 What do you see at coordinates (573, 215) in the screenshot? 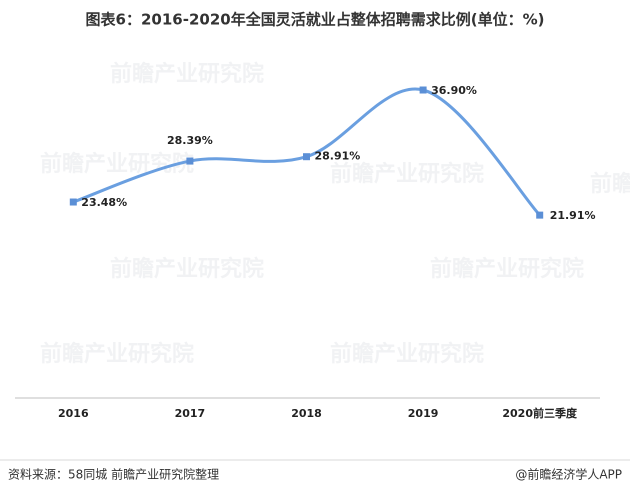
I see `value-label: 21.91%` at bounding box center [573, 215].